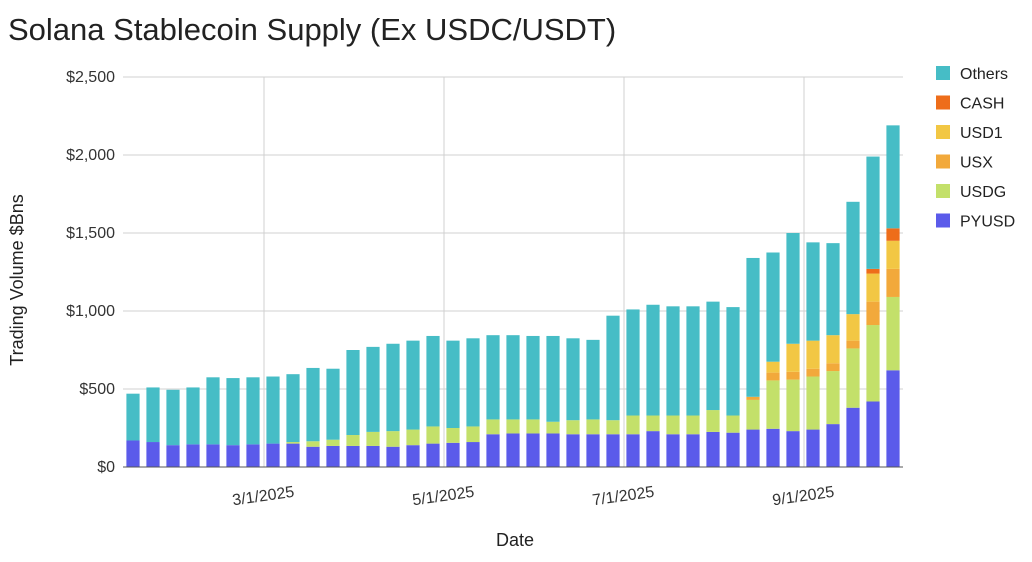 The width and height of the screenshot is (1032, 562). What do you see at coordinates (976, 163) in the screenshot?
I see `legend-label-usx: USX` at bounding box center [976, 163].